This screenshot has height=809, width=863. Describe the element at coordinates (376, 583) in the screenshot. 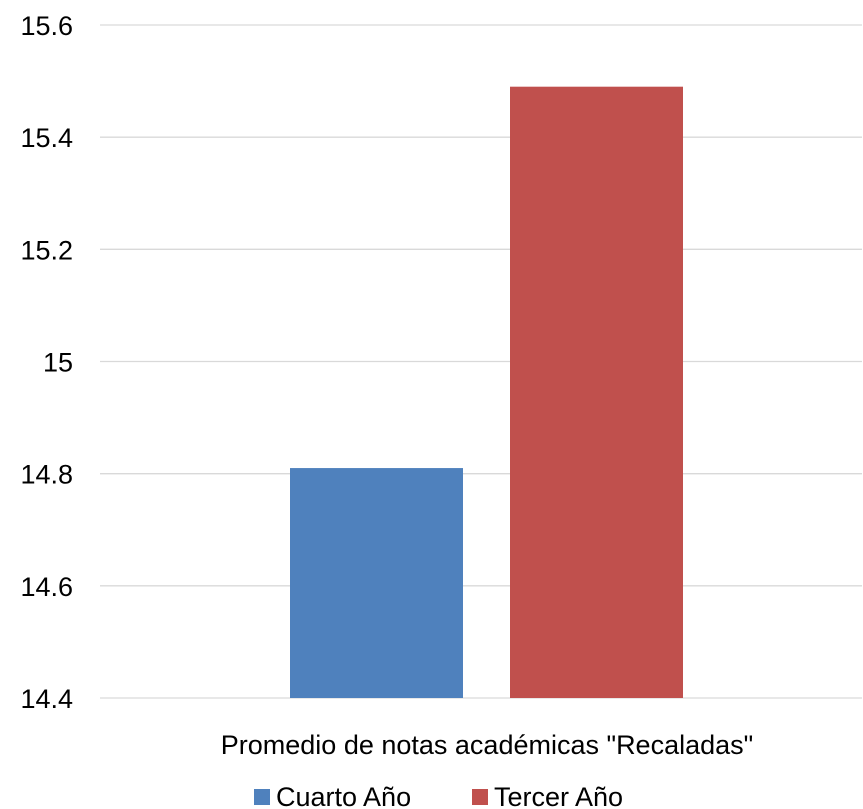

I see `bar-cuarto-ano` at that location.